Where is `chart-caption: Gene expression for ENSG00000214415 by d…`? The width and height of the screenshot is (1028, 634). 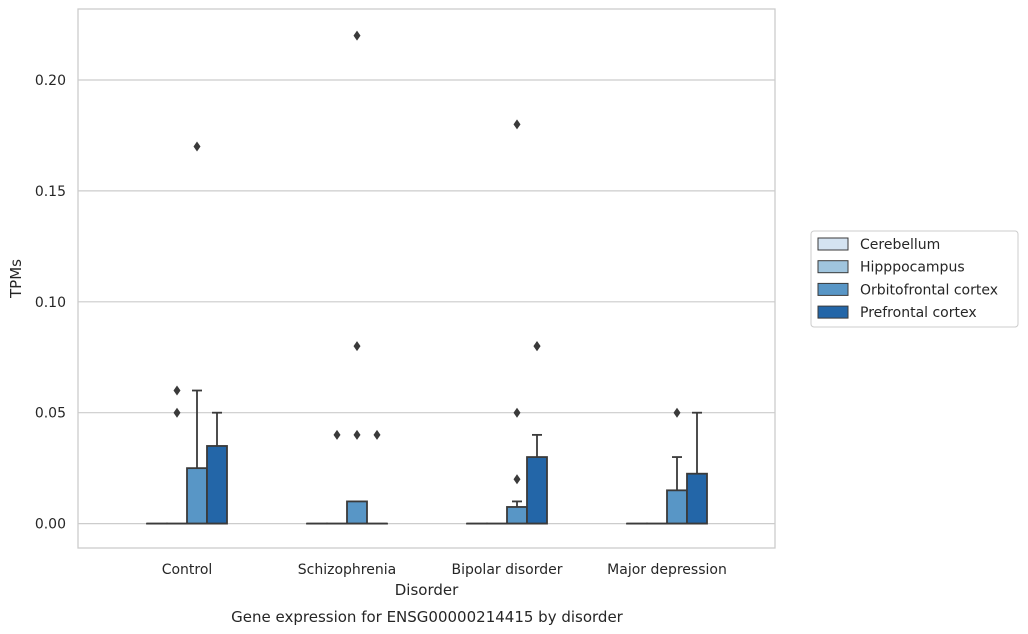
chart-caption: Gene expression for ENSG00000214415 by d… is located at coordinates (427, 617).